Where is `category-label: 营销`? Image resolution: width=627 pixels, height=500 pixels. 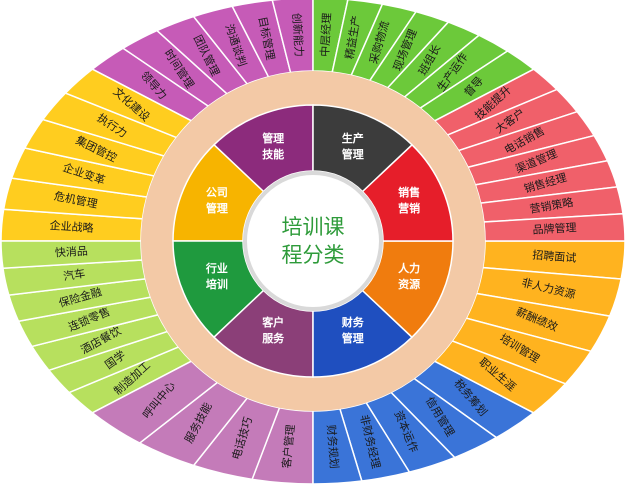
category-label: 营销 is located at coordinates (409, 208).